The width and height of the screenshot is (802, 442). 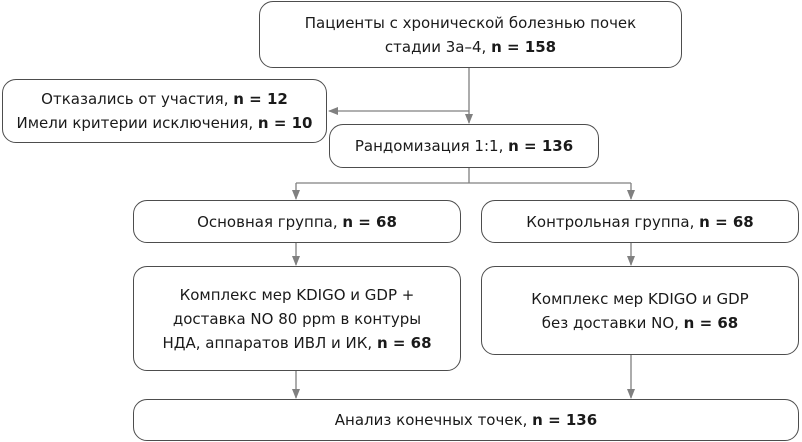 What do you see at coordinates (640, 298) in the screenshot?
I see `box-line: Комплекс мер KDIGO и GDP` at bounding box center [640, 298].